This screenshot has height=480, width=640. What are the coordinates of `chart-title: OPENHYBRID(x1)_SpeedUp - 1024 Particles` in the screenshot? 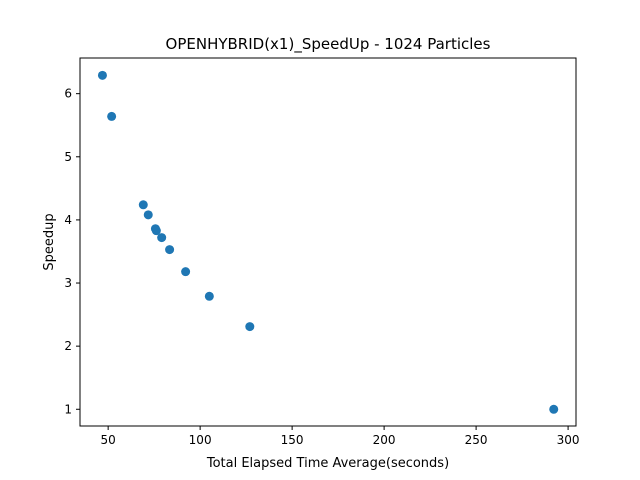 It's located at (328, 44).